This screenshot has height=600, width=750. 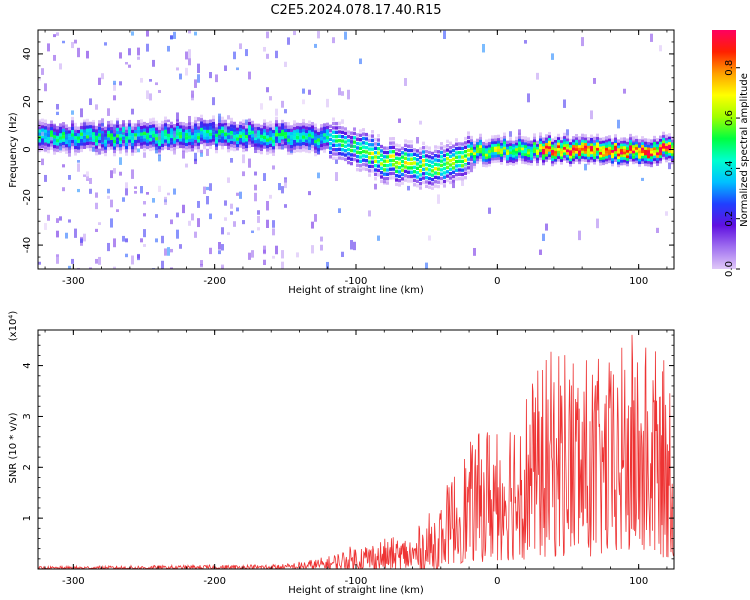 I want to click on snr-y-label: SNR (10 * v/v), so click(x=13, y=447).